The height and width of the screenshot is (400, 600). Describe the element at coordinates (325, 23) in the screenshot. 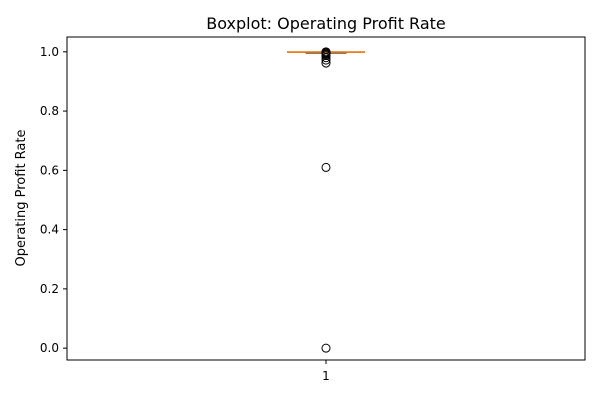

I see `chart-title: Boxplot: Operating Profit Rate` at that location.